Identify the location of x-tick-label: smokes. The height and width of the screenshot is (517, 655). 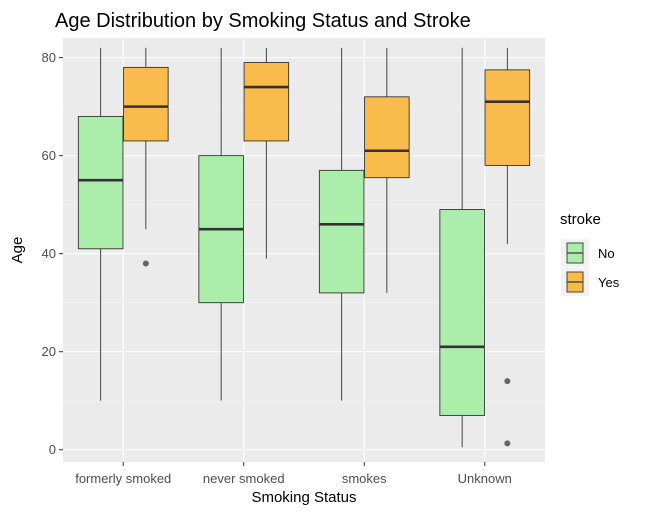
(364, 478).